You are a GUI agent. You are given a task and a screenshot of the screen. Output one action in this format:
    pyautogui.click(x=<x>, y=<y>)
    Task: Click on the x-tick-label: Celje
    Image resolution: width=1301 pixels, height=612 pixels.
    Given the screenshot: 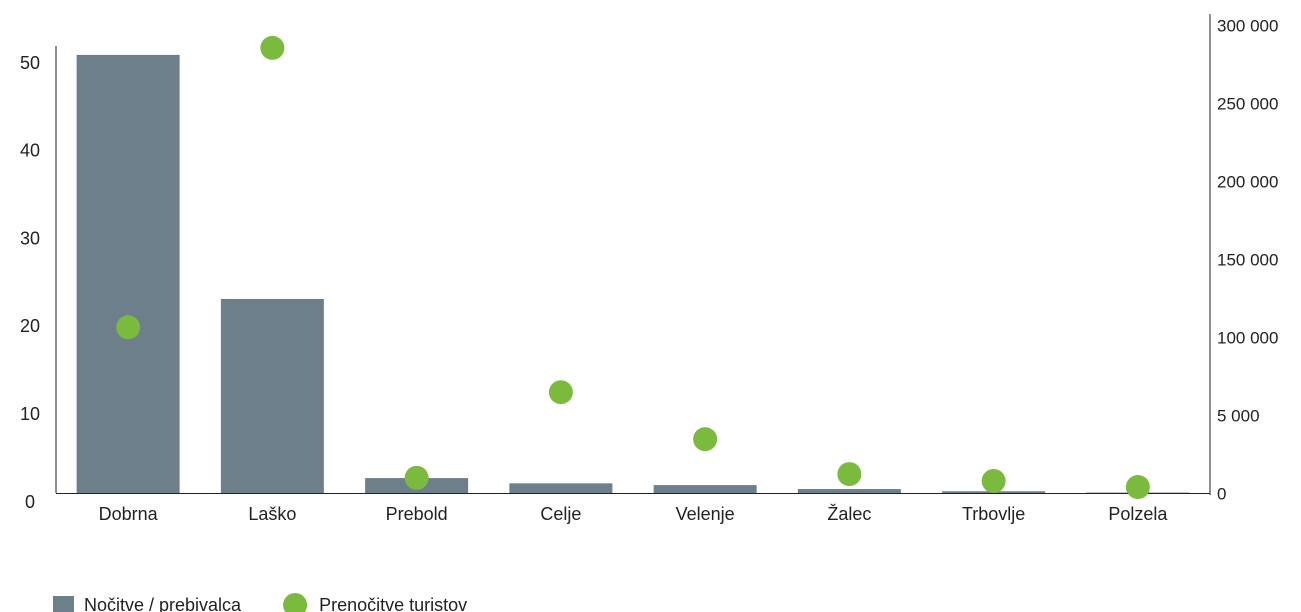 What is the action you would take?
    pyautogui.click(x=560, y=514)
    